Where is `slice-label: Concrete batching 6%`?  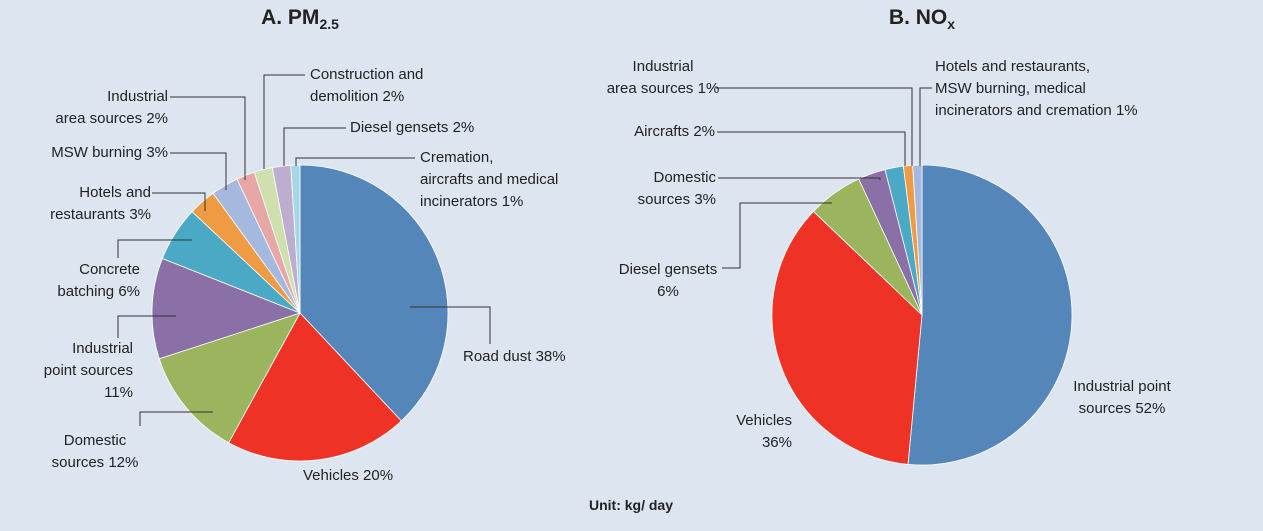
slice-label: Concrete batching 6% is located at coordinates (98, 281).